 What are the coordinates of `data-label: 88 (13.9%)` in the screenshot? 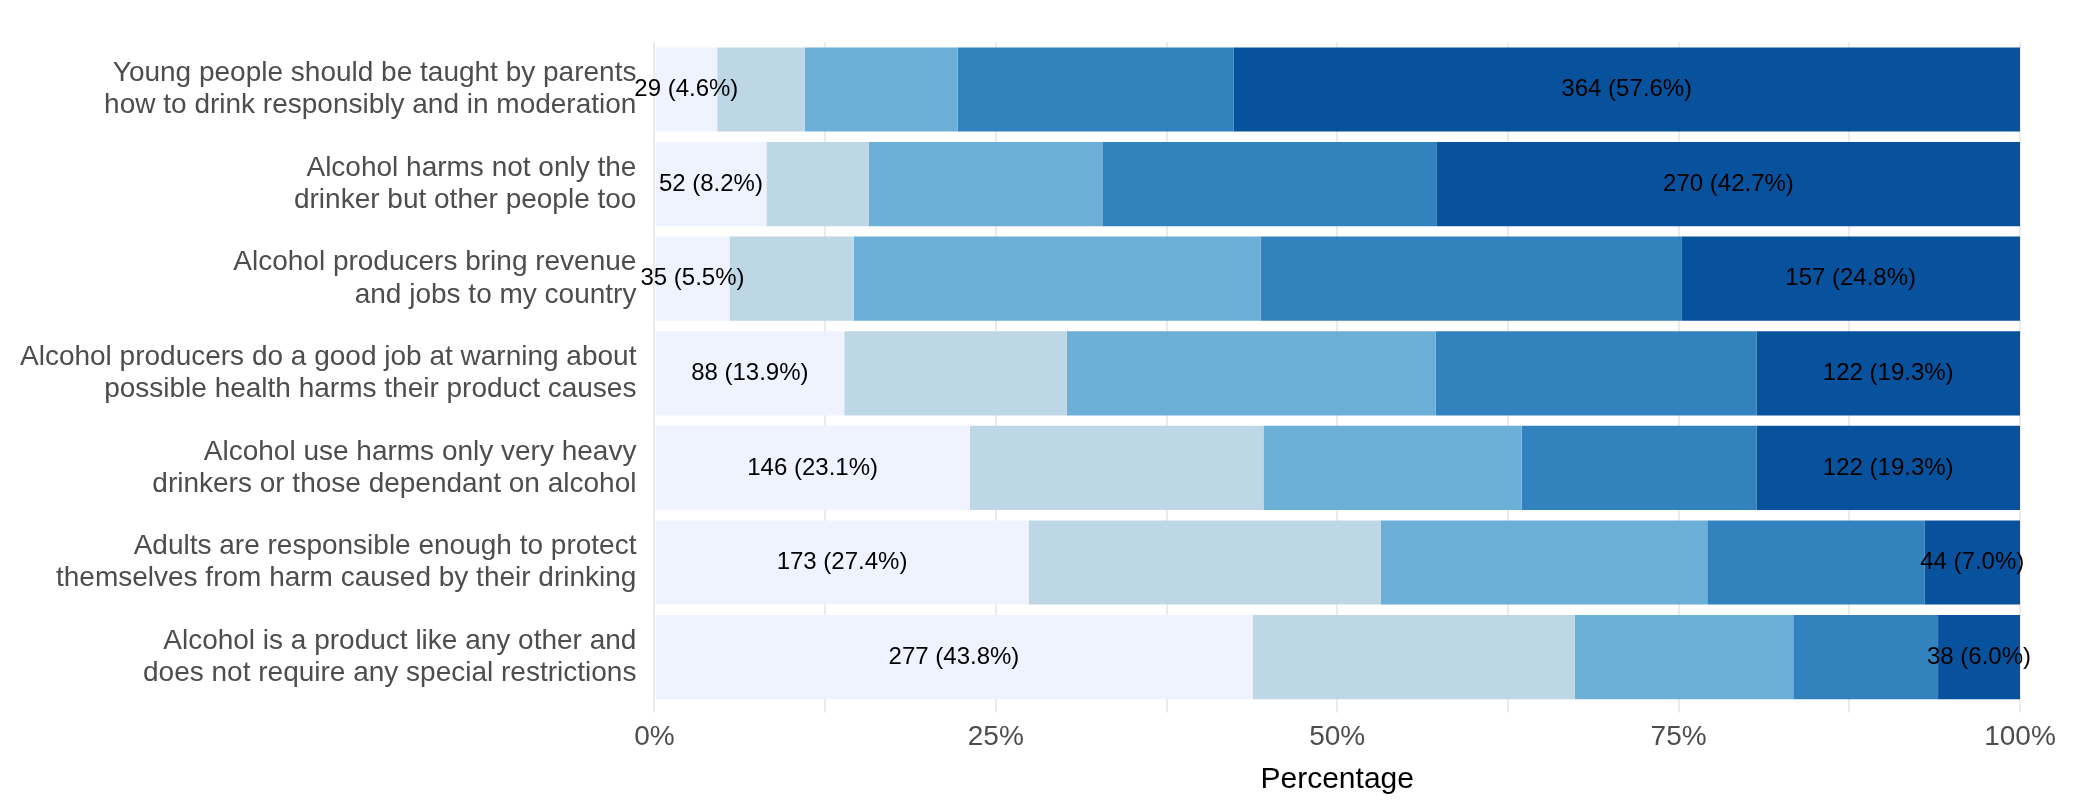 It's located at (750, 371).